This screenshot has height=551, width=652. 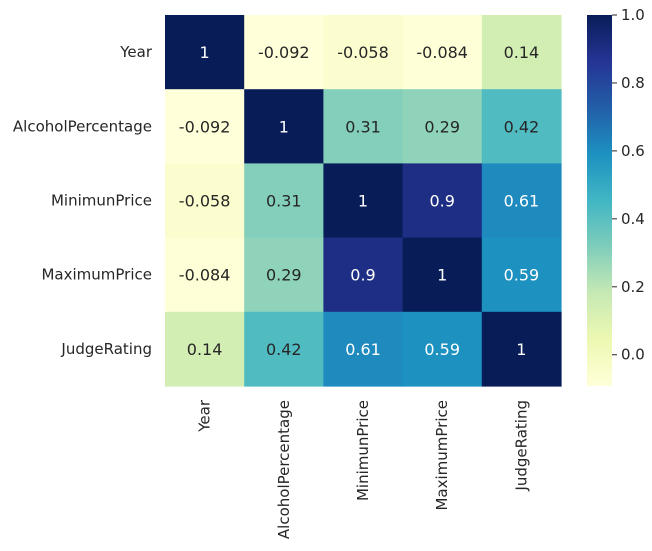 What do you see at coordinates (633, 219) in the screenshot?
I see `colorbar-tick-label: 0.4` at bounding box center [633, 219].